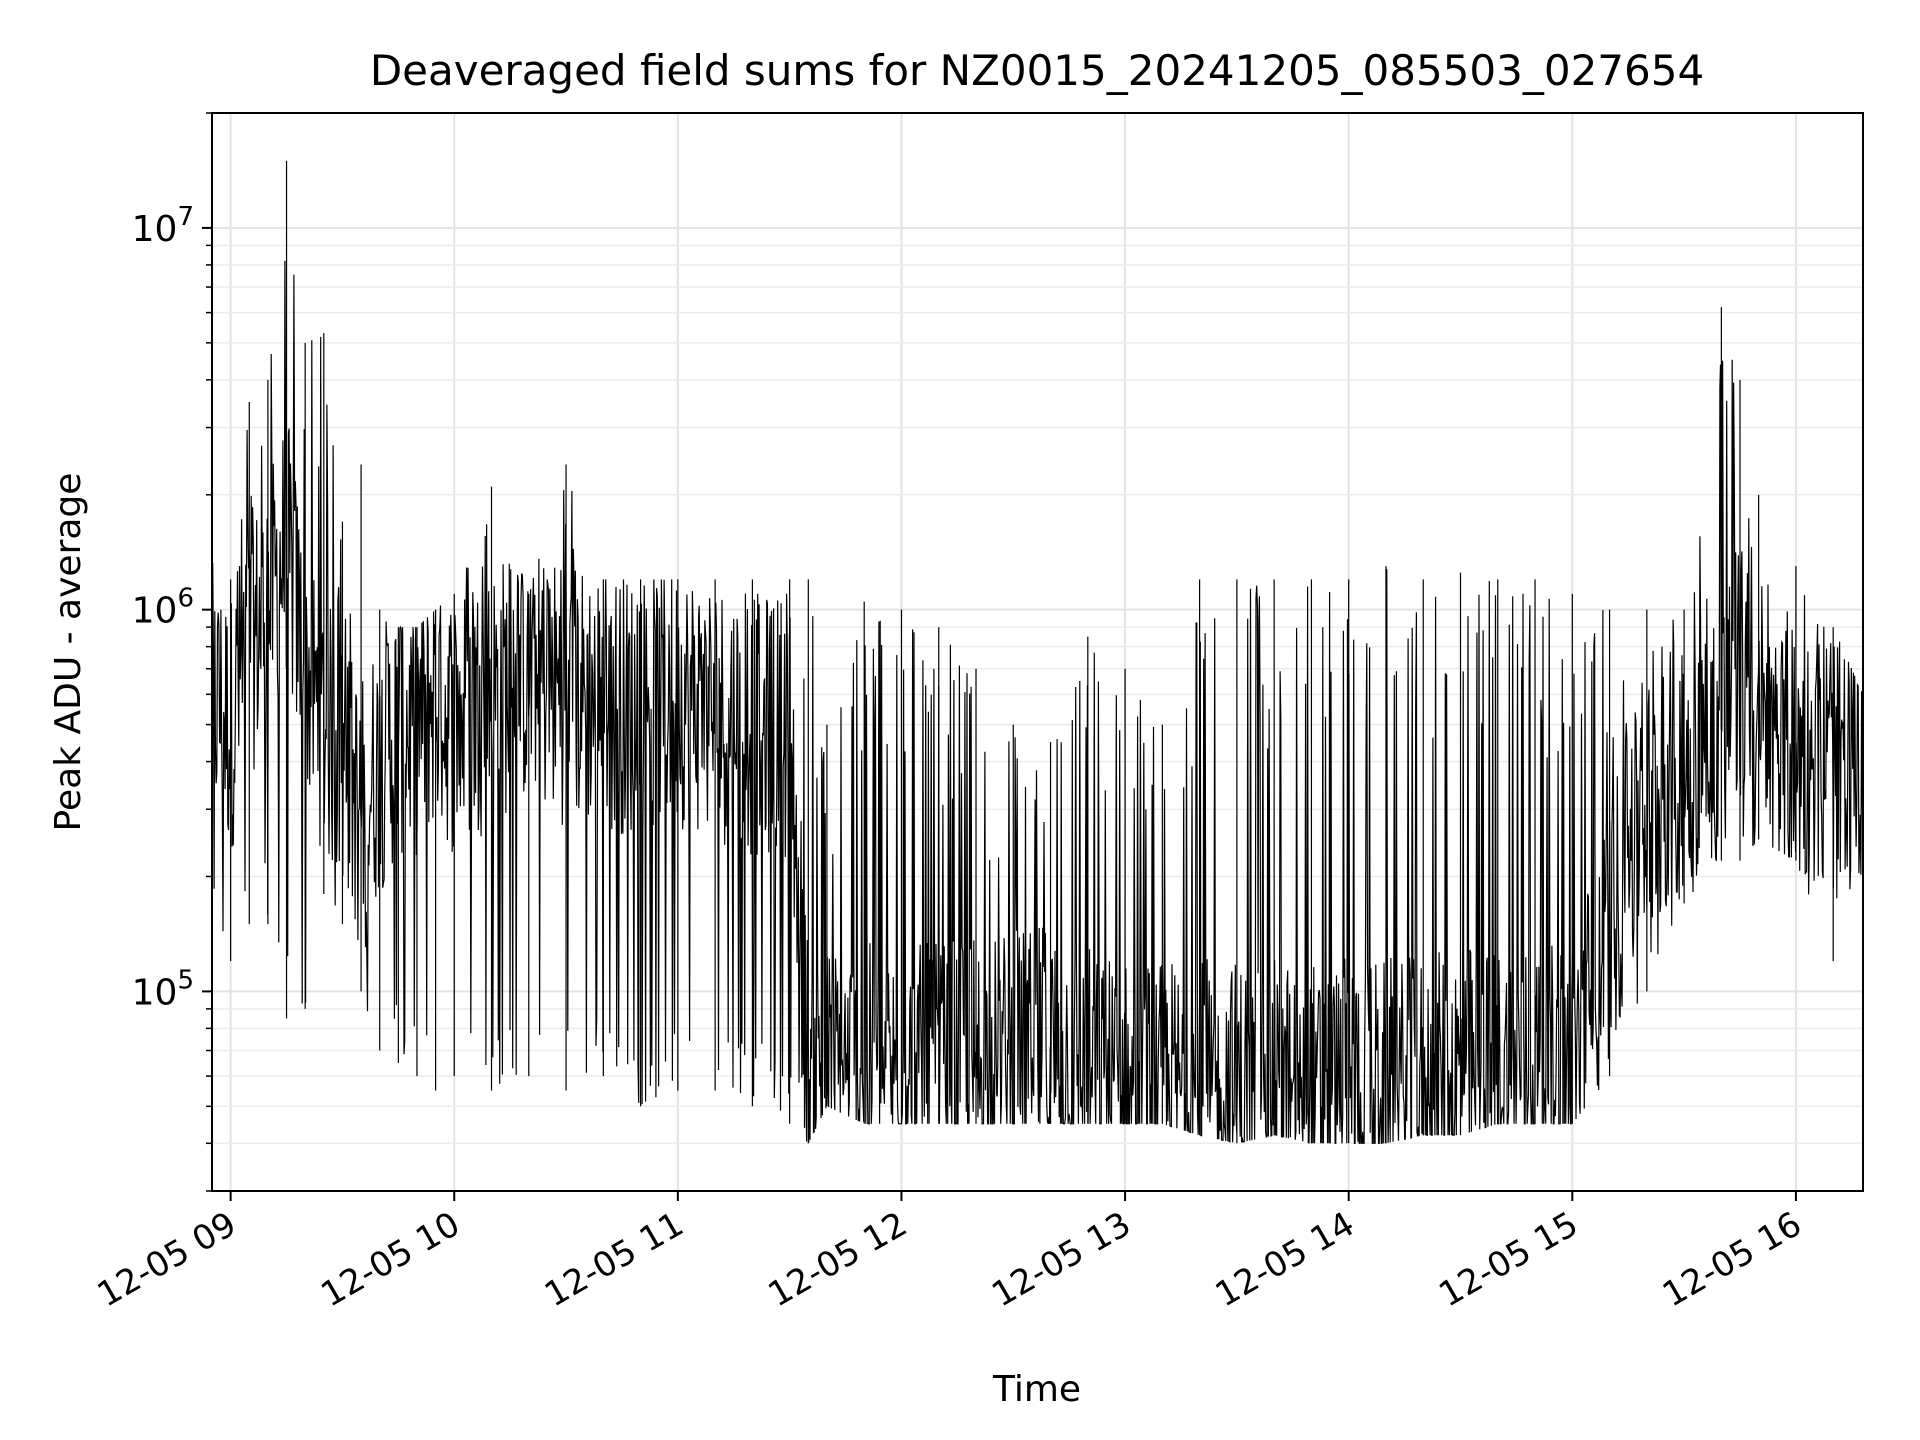  Describe the element at coordinates (1732, 1259) in the screenshot. I see `x-tick-label: 12-05 16` at that location.